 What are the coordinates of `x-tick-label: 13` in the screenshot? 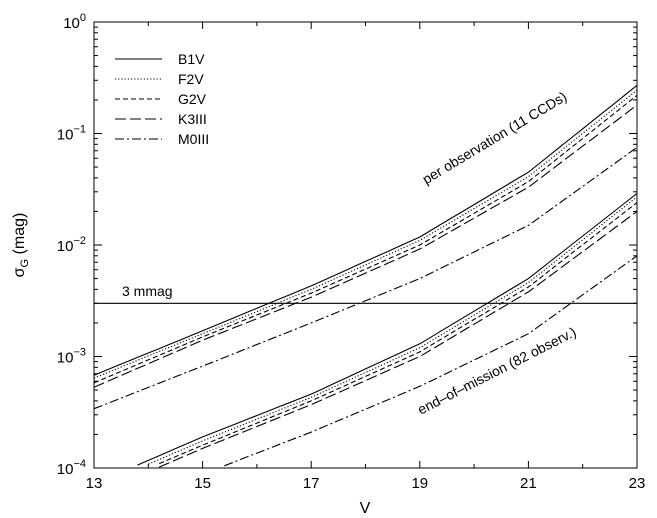 It's located at (94, 483).